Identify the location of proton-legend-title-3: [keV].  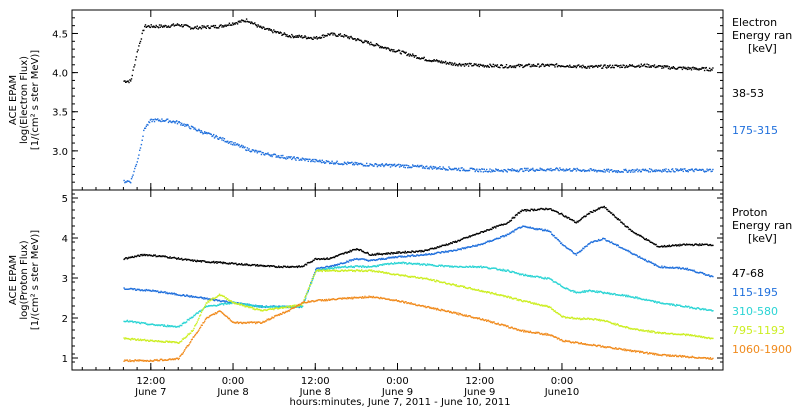
(762, 238).